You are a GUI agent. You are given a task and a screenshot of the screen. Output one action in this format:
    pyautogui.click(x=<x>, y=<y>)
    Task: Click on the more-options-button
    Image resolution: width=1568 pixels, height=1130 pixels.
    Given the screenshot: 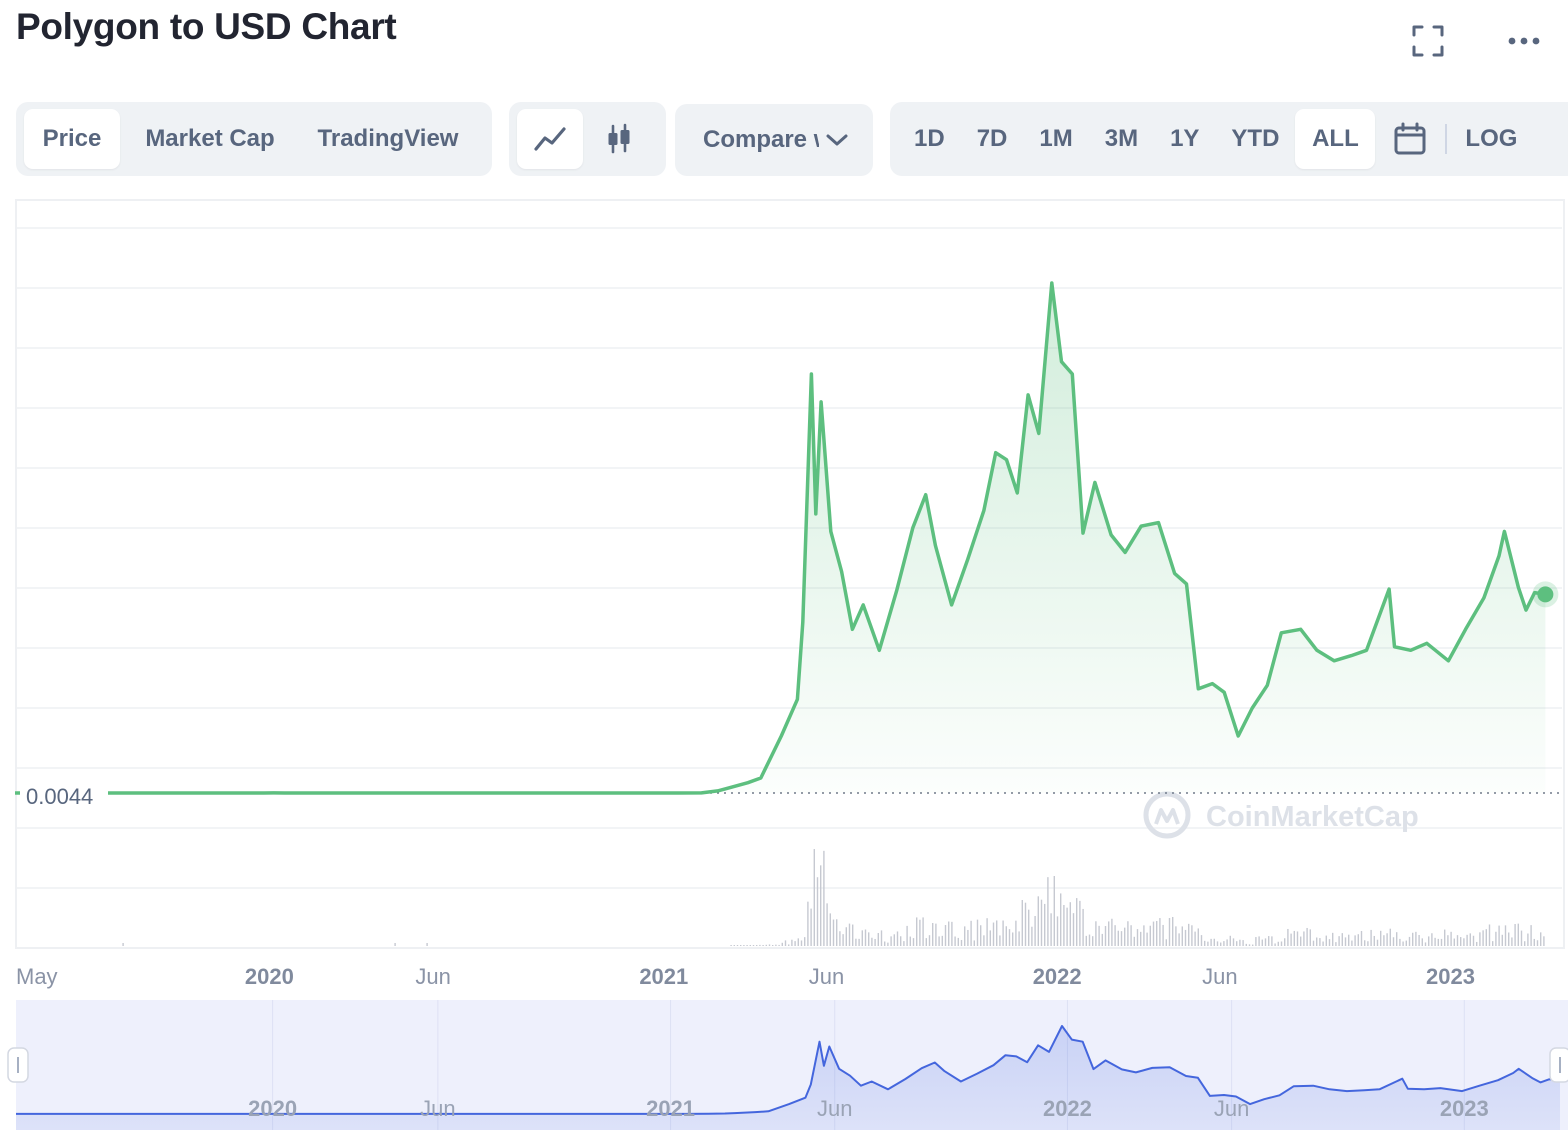 What is the action you would take?
    pyautogui.click(x=1524, y=41)
    